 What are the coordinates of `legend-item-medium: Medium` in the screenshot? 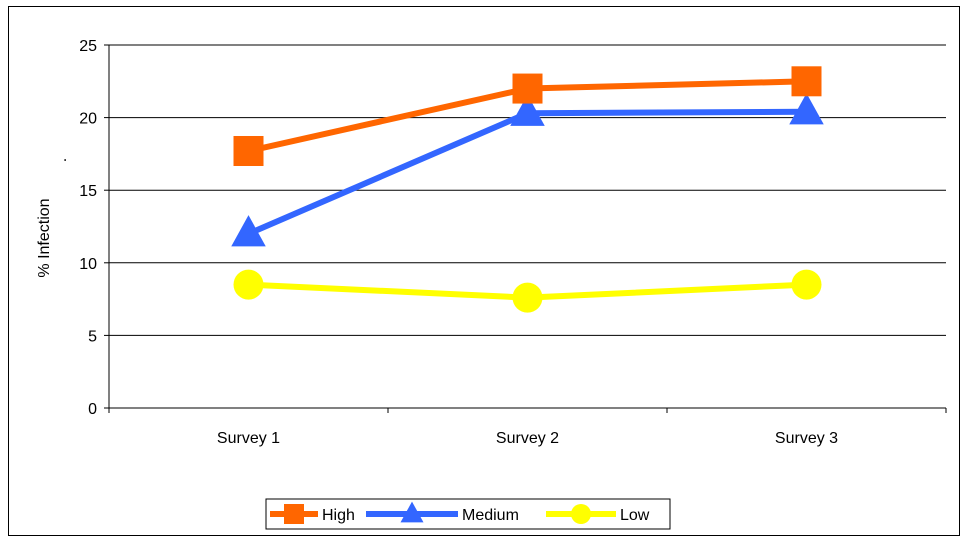 It's located at (442, 512).